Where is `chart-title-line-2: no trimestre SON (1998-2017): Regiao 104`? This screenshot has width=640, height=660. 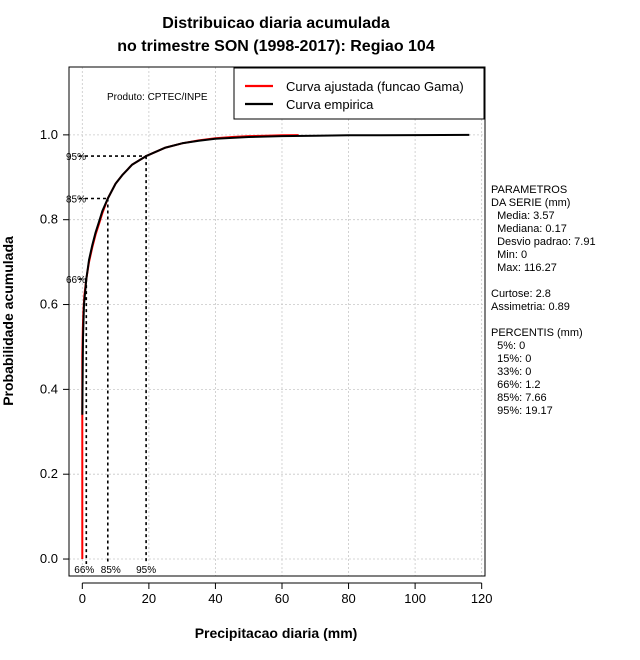
chart-title-line-2: no trimestre SON (1998-2017): Regiao 104 is located at coordinates (276, 46).